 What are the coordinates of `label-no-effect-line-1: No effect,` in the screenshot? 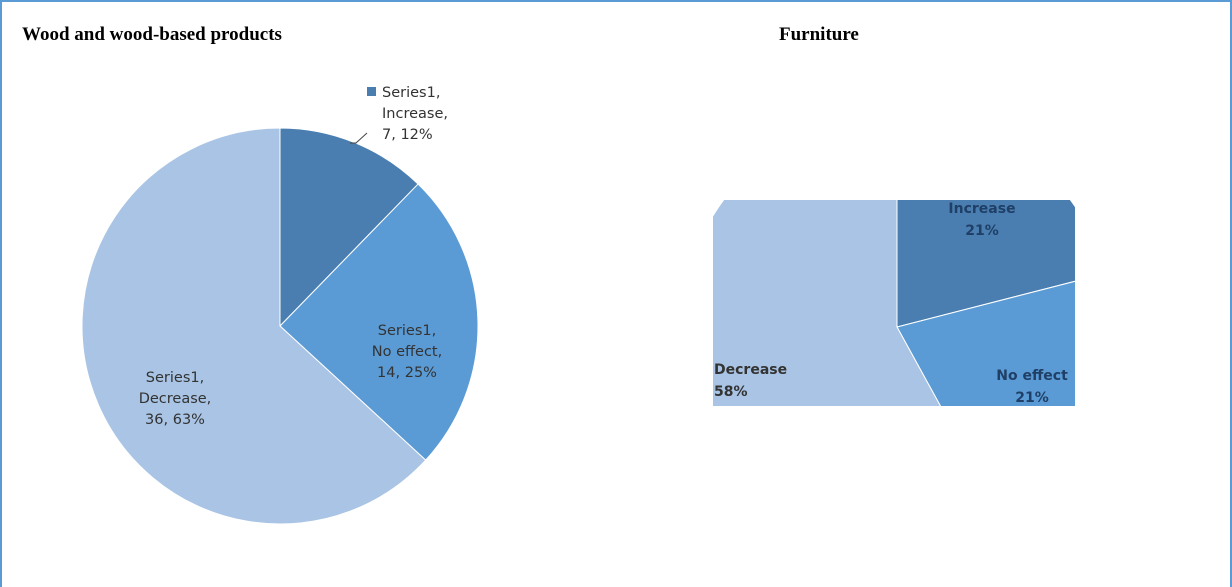 It's located at (407, 352).